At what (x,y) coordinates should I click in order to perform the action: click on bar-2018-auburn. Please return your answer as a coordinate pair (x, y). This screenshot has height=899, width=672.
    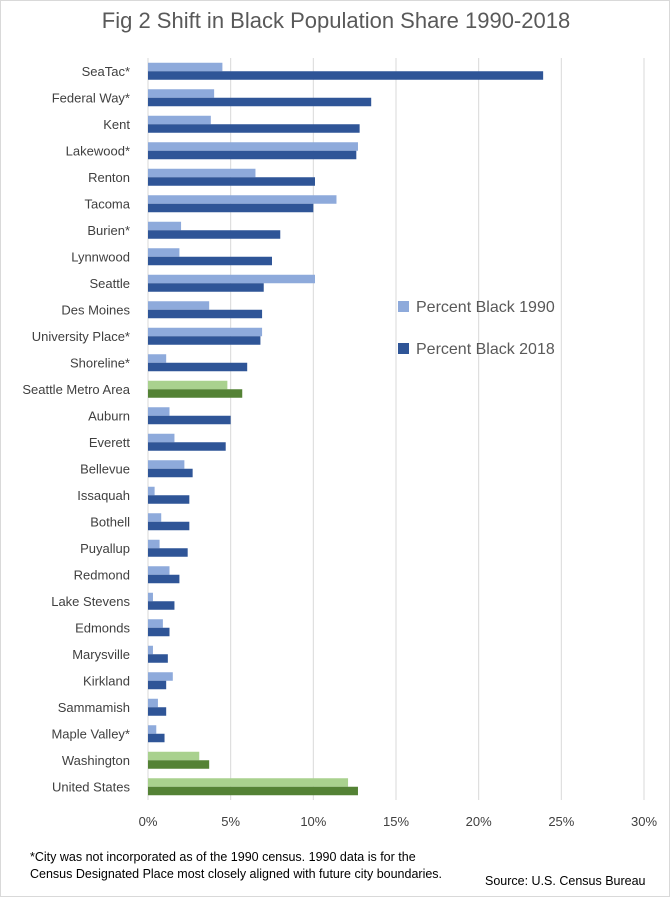
    Looking at the image, I should click on (189, 420).